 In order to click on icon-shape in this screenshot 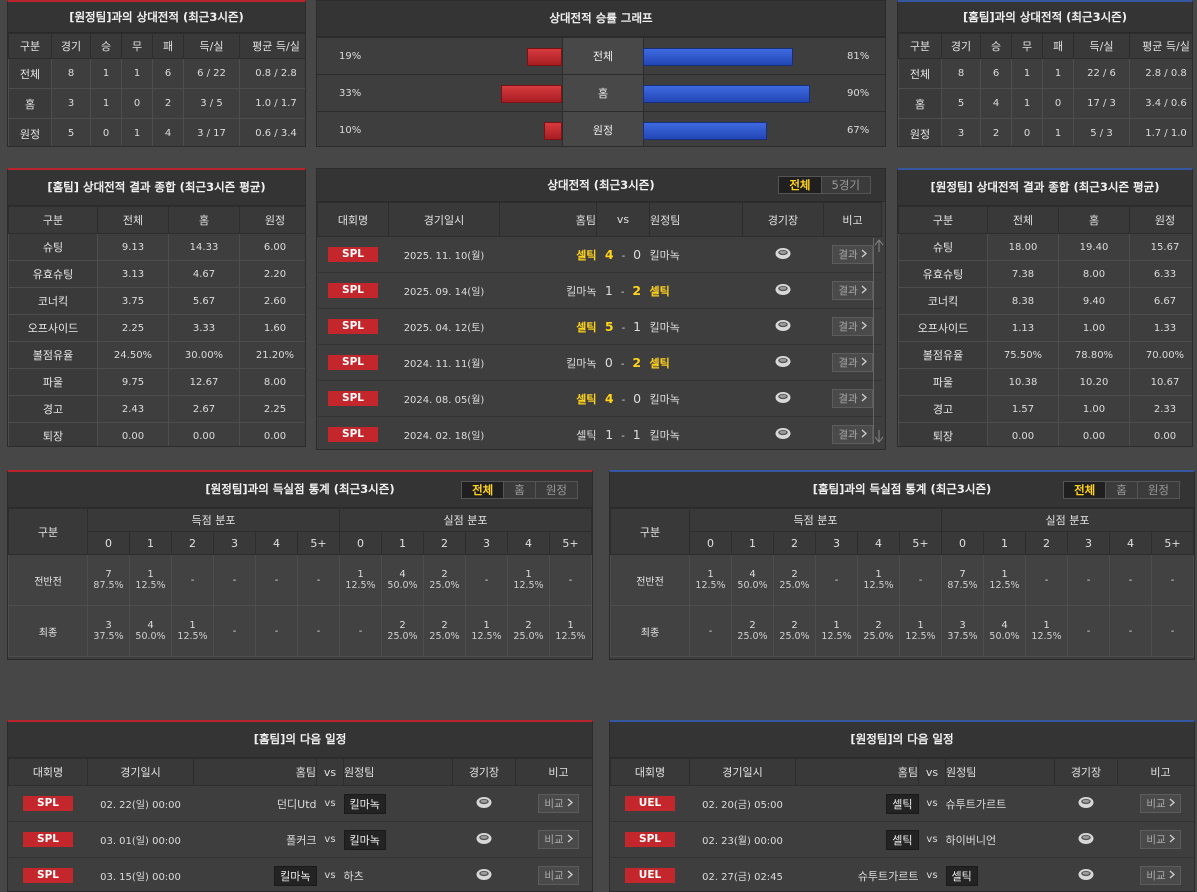, I will do `click(864, 325)`.